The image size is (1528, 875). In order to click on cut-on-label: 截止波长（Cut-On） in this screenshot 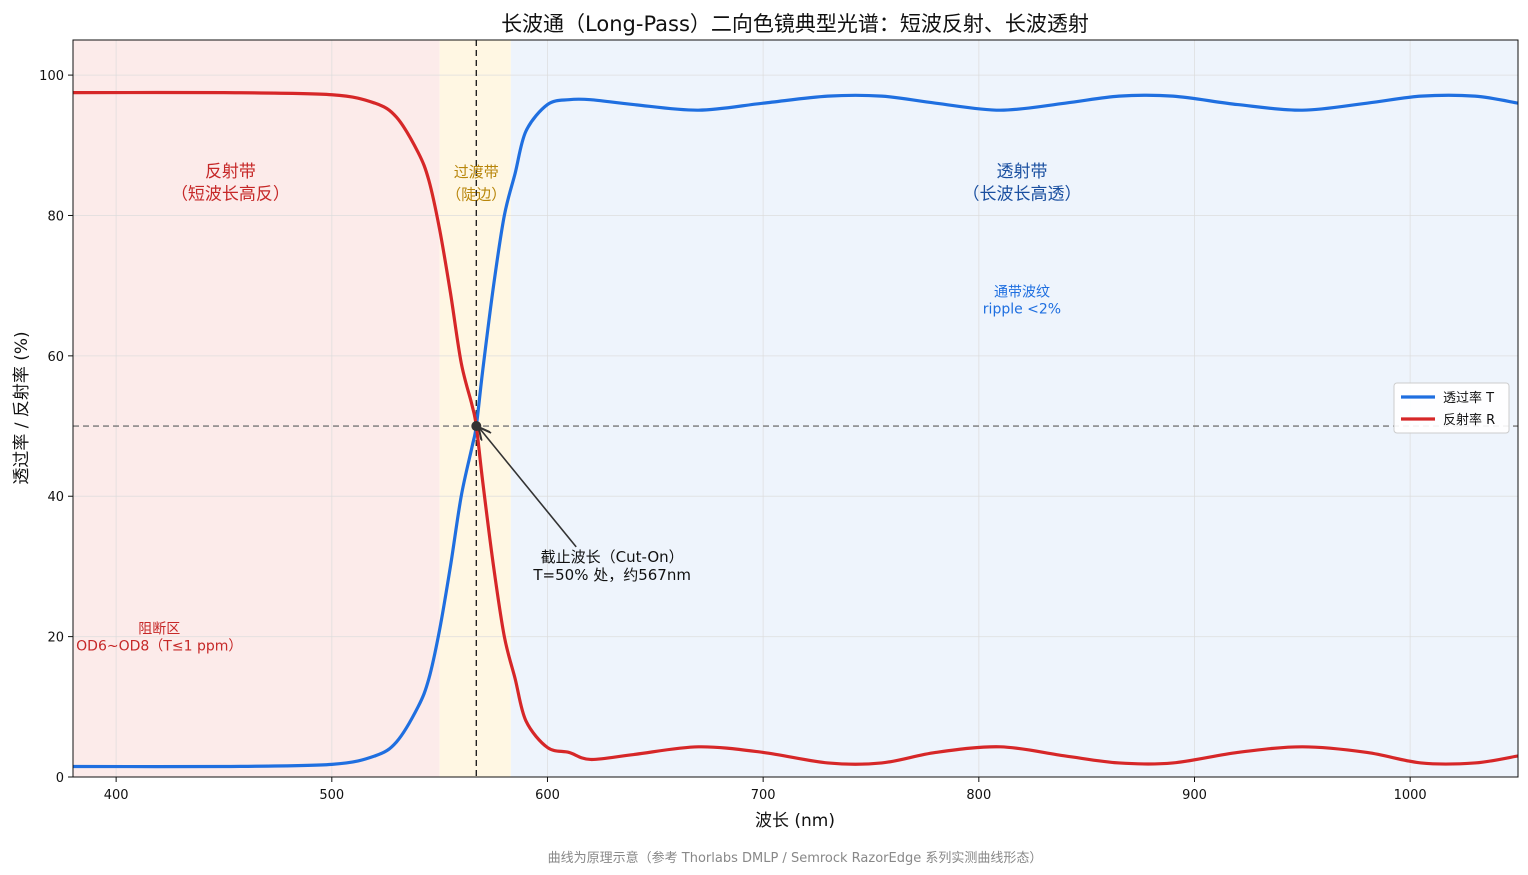, I will do `click(612, 557)`.